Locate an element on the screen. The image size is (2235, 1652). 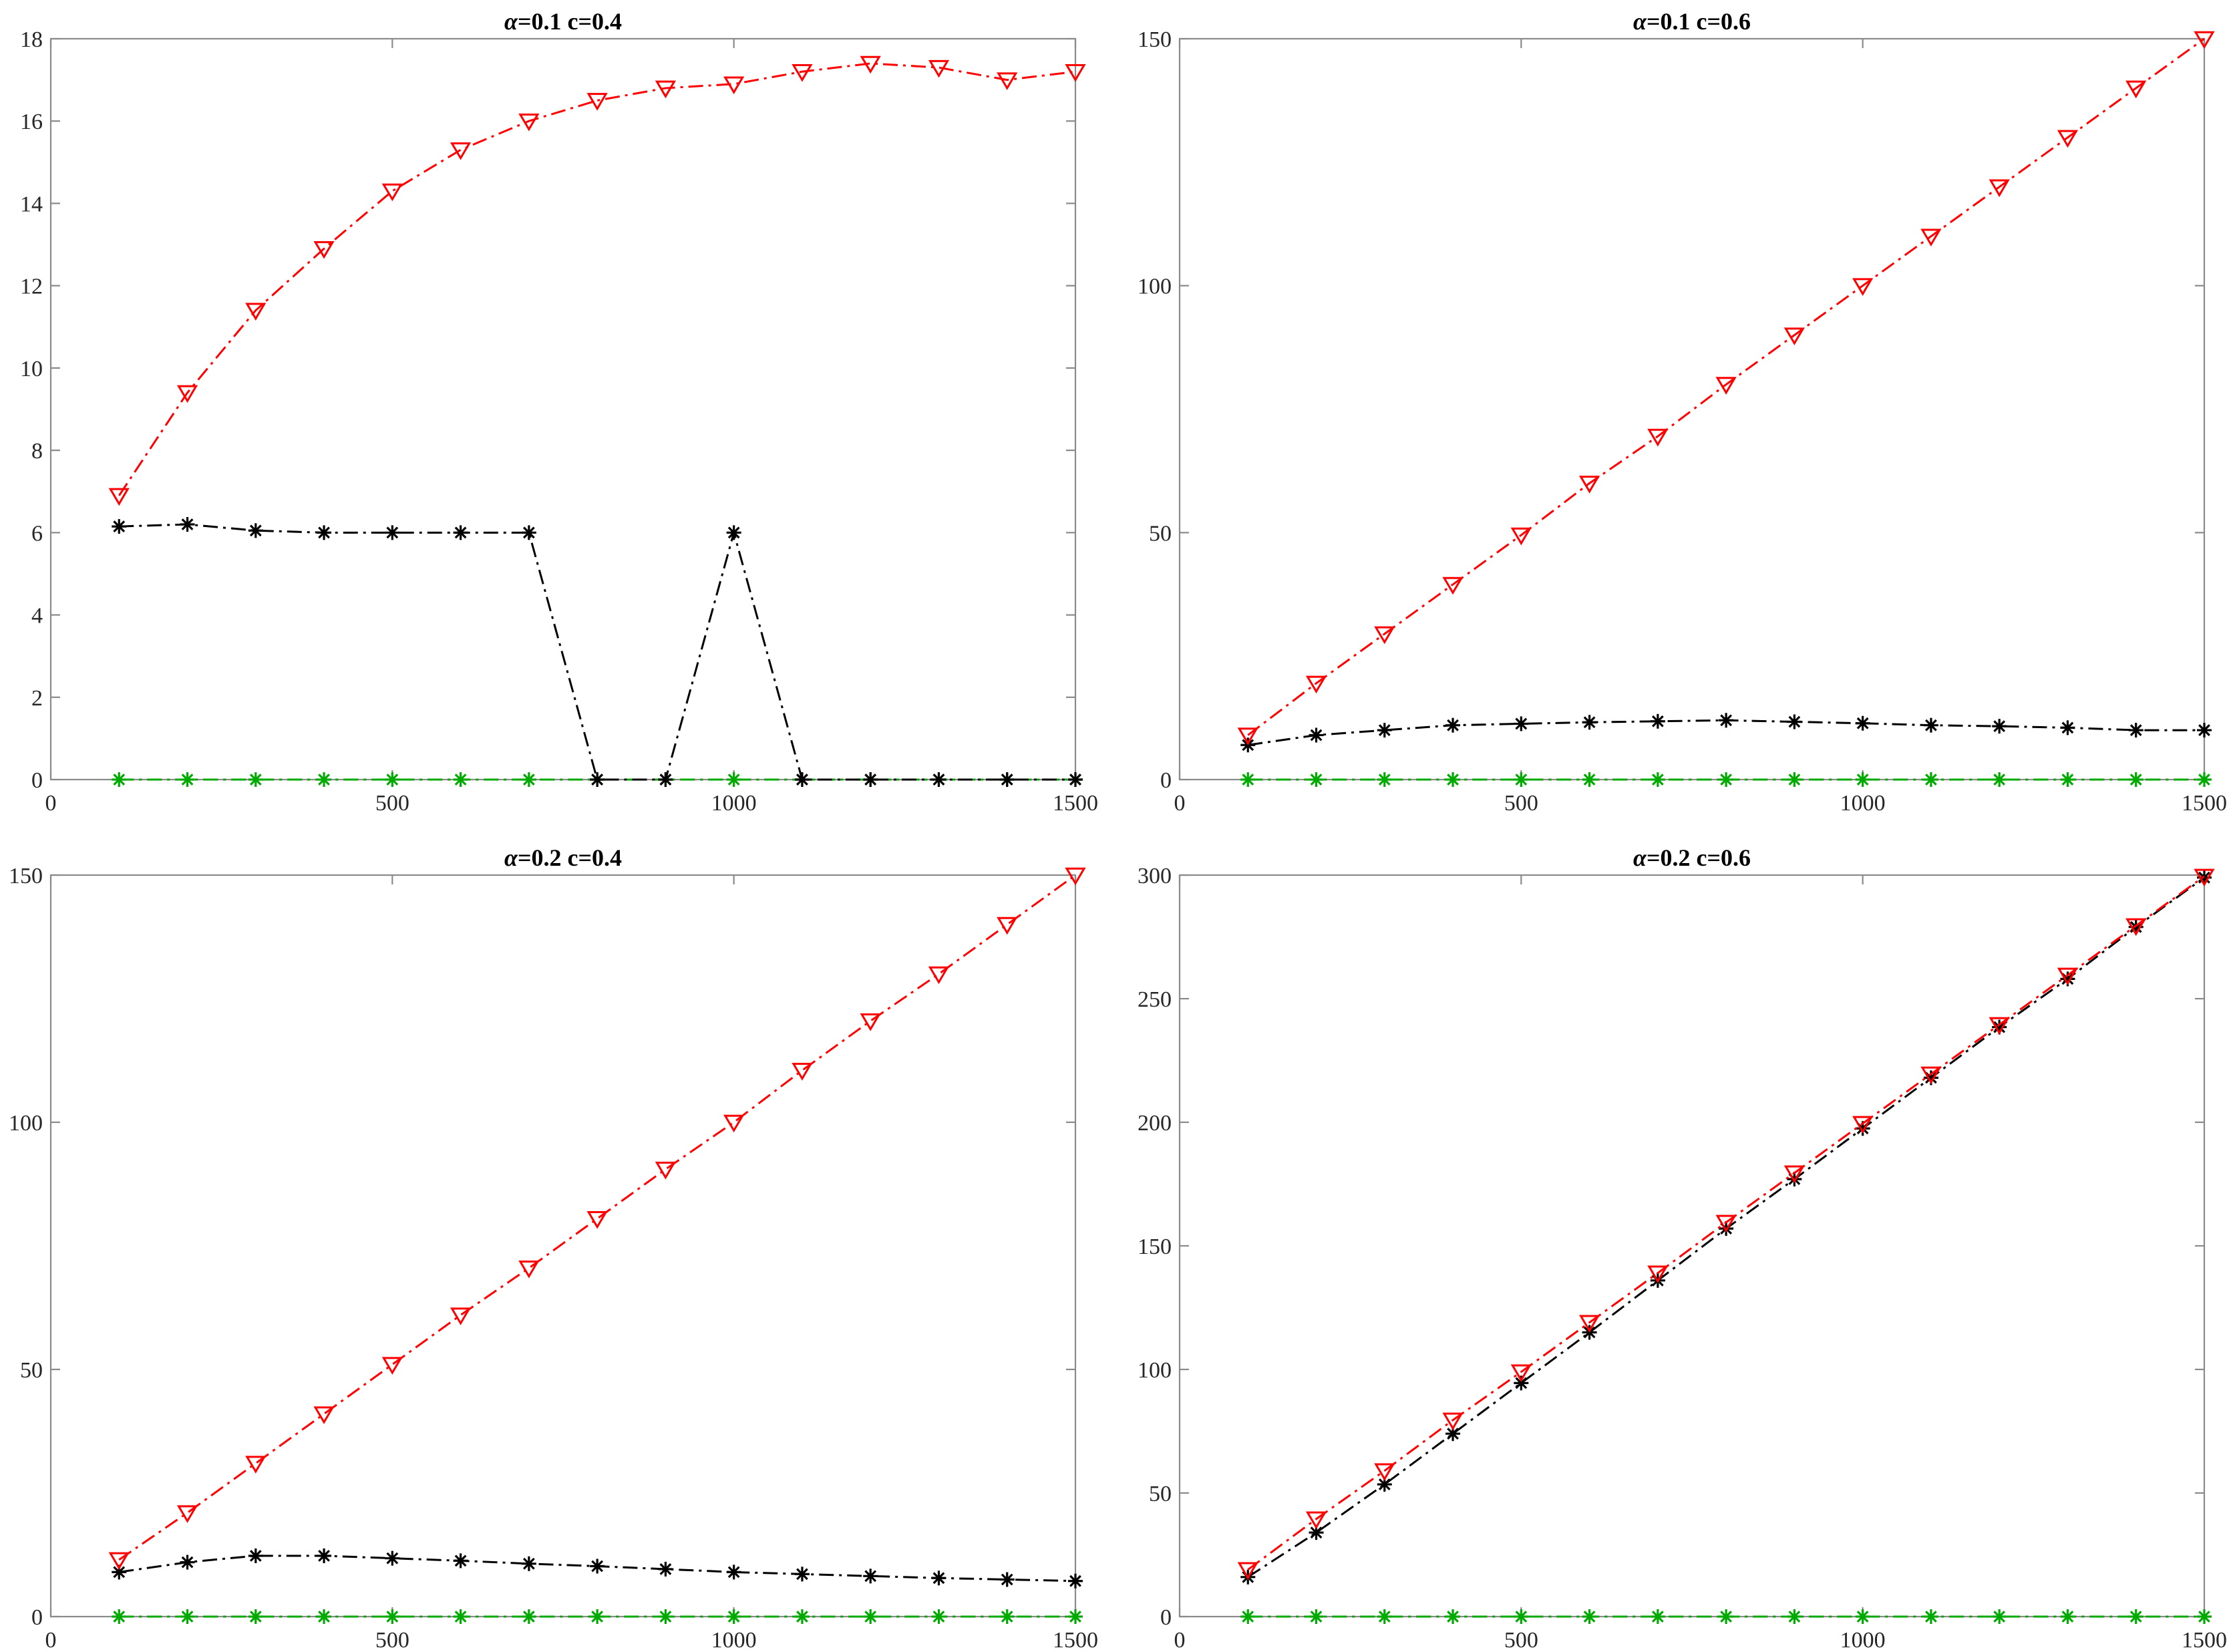
series-2-line is located at coordinates (597, 652).